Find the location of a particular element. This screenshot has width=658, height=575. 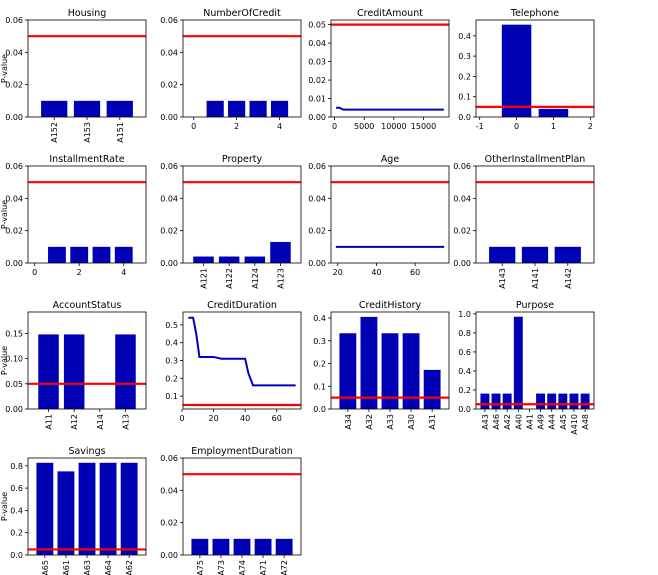

y-tick-label: 0.8 is located at coordinates (464, 333).